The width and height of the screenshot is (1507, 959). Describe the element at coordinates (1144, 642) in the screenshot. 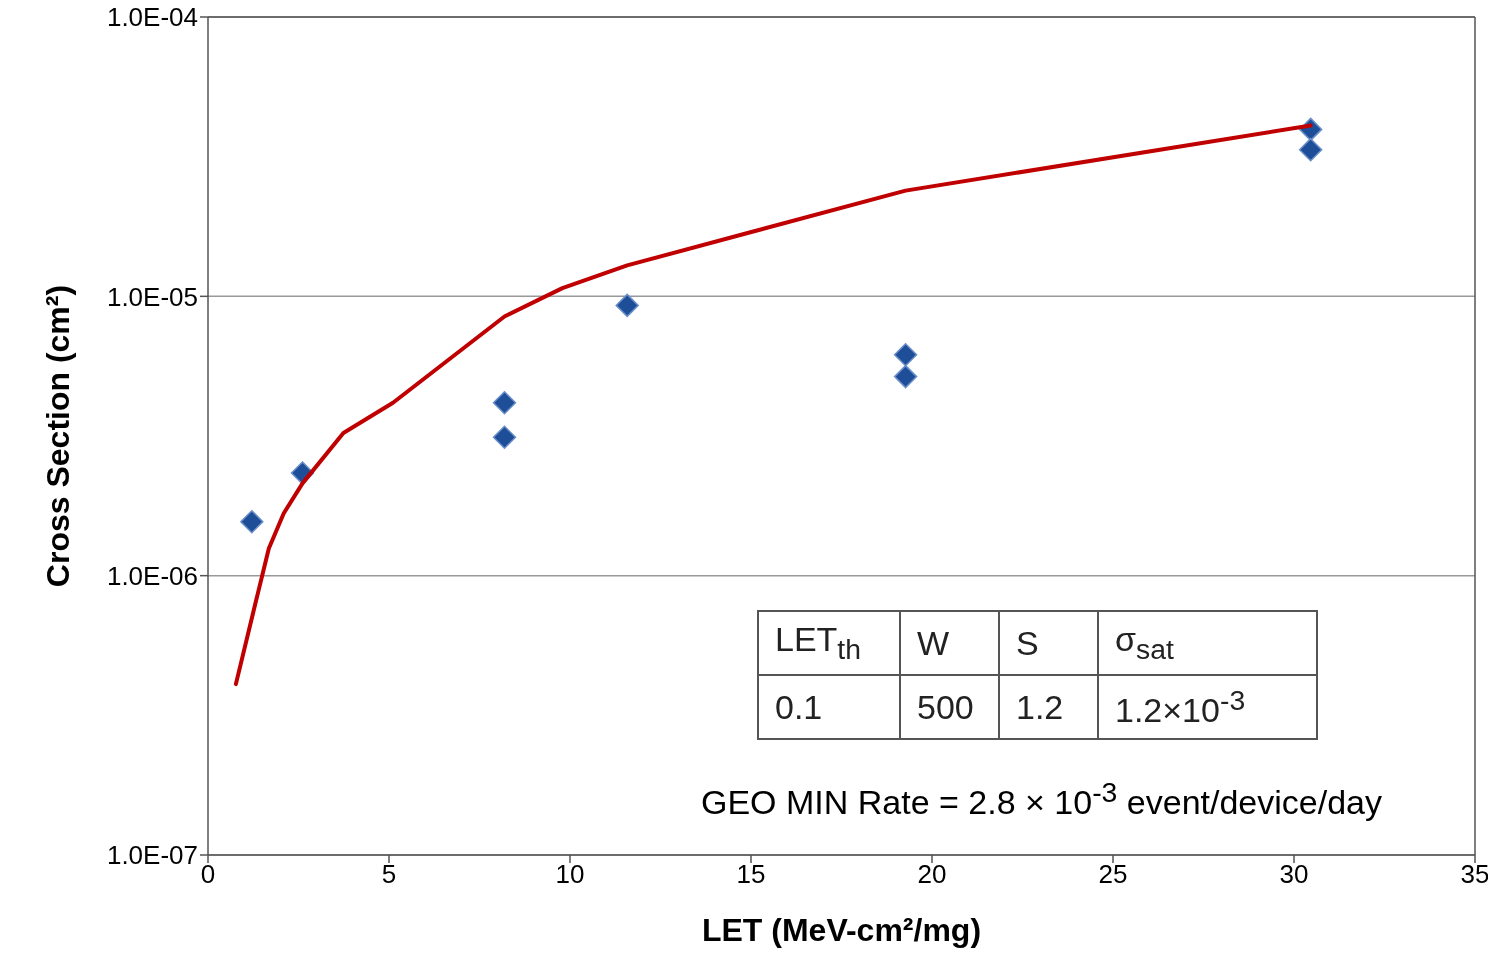

I see `annotation: σ$_{sat}$` at that location.